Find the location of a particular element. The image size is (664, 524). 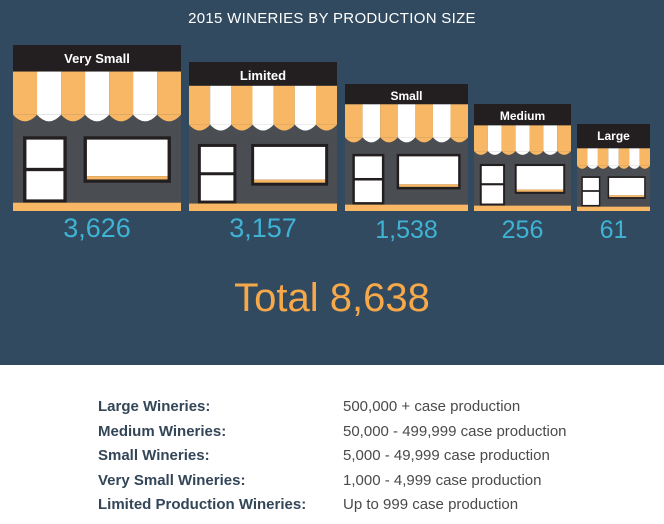

store-count: 3,626 is located at coordinates (97, 228).